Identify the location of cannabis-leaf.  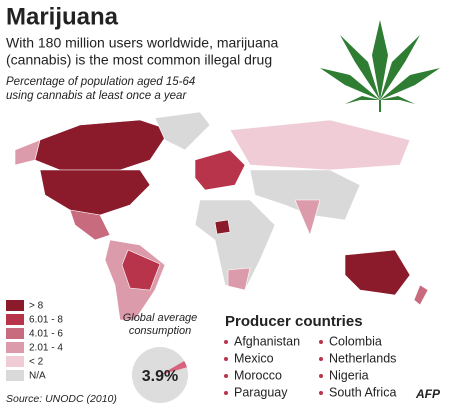
(380, 66).